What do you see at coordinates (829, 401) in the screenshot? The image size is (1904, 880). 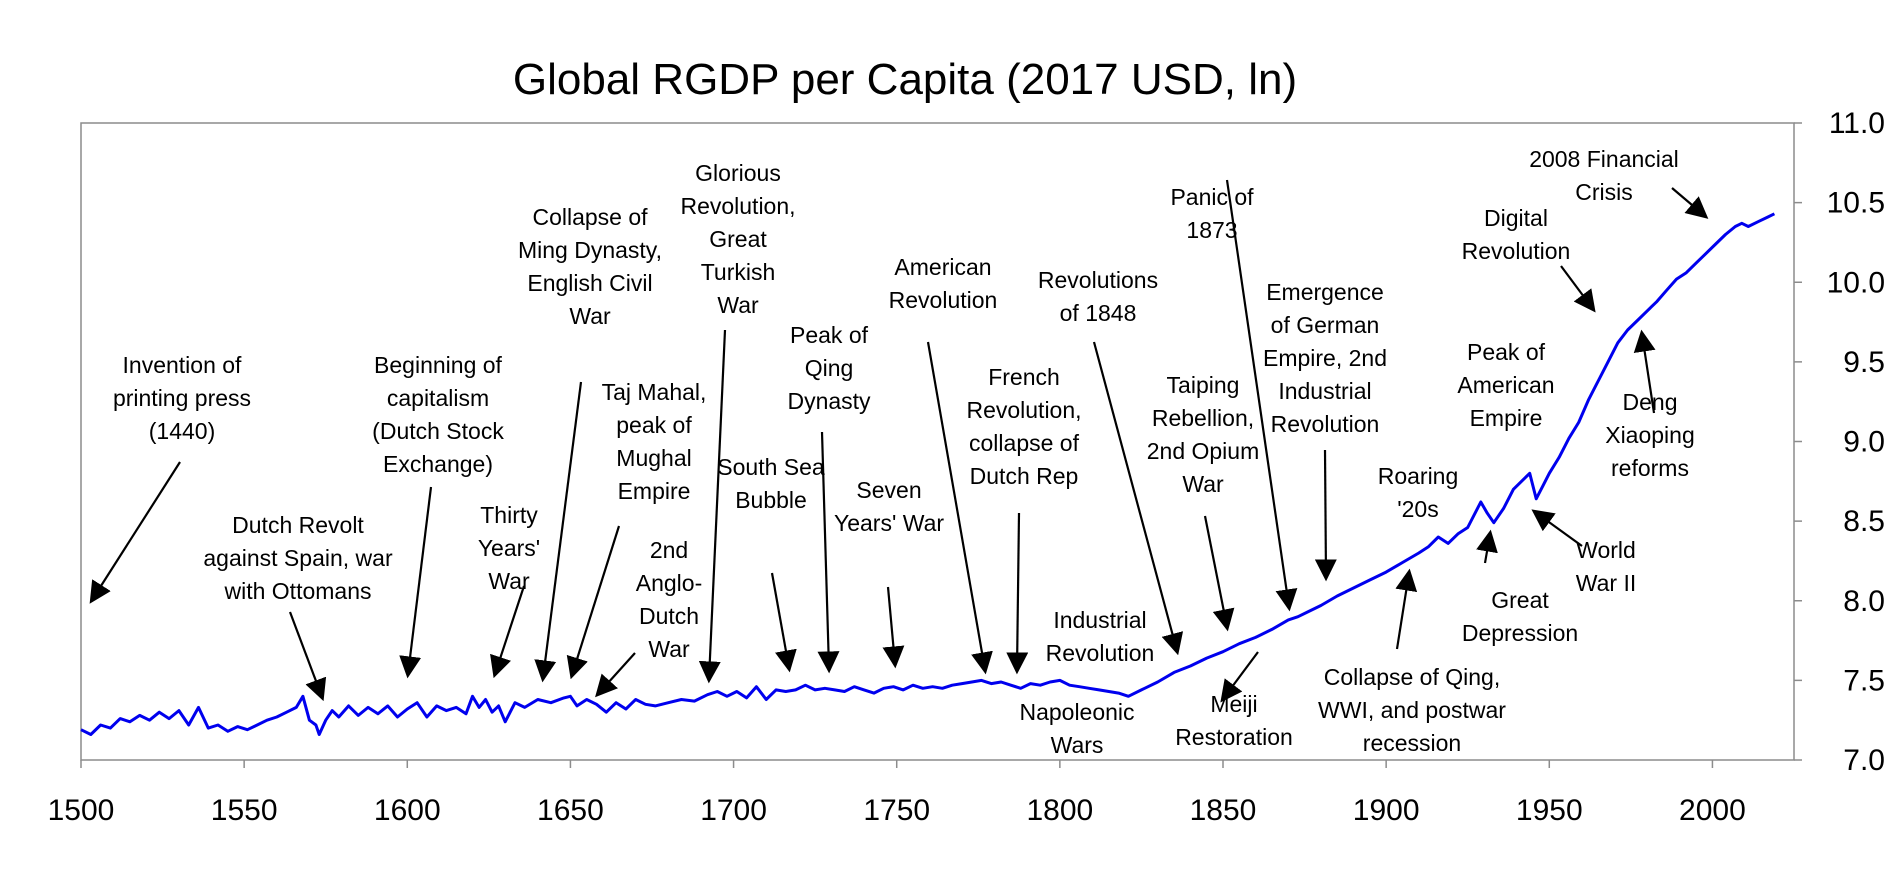 I see `annotation-line: Dynasty` at bounding box center [829, 401].